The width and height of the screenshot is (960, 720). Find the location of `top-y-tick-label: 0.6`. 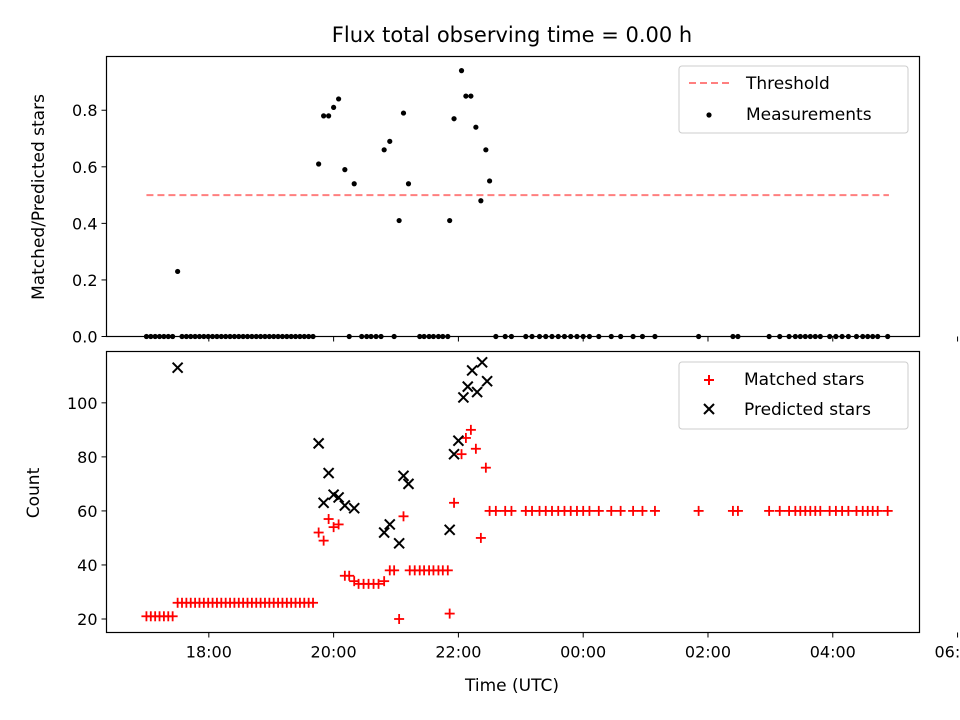

top-y-tick-label: 0.6 is located at coordinates (84, 167).